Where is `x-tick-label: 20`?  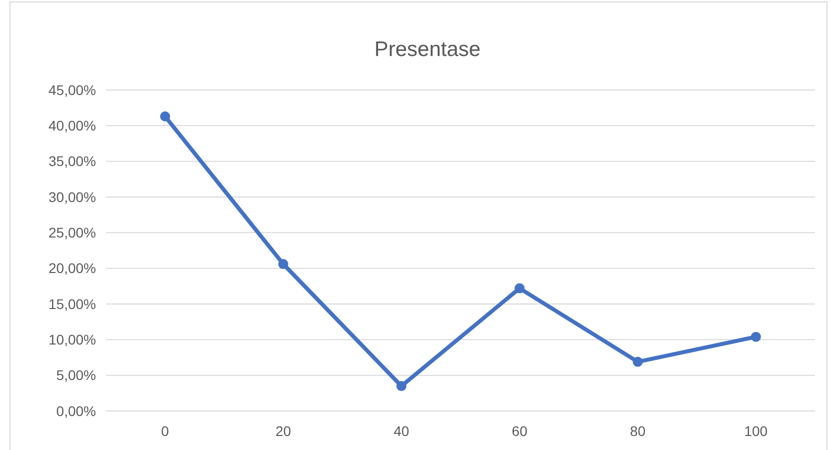
x-tick-label: 20 is located at coordinates (283, 431).